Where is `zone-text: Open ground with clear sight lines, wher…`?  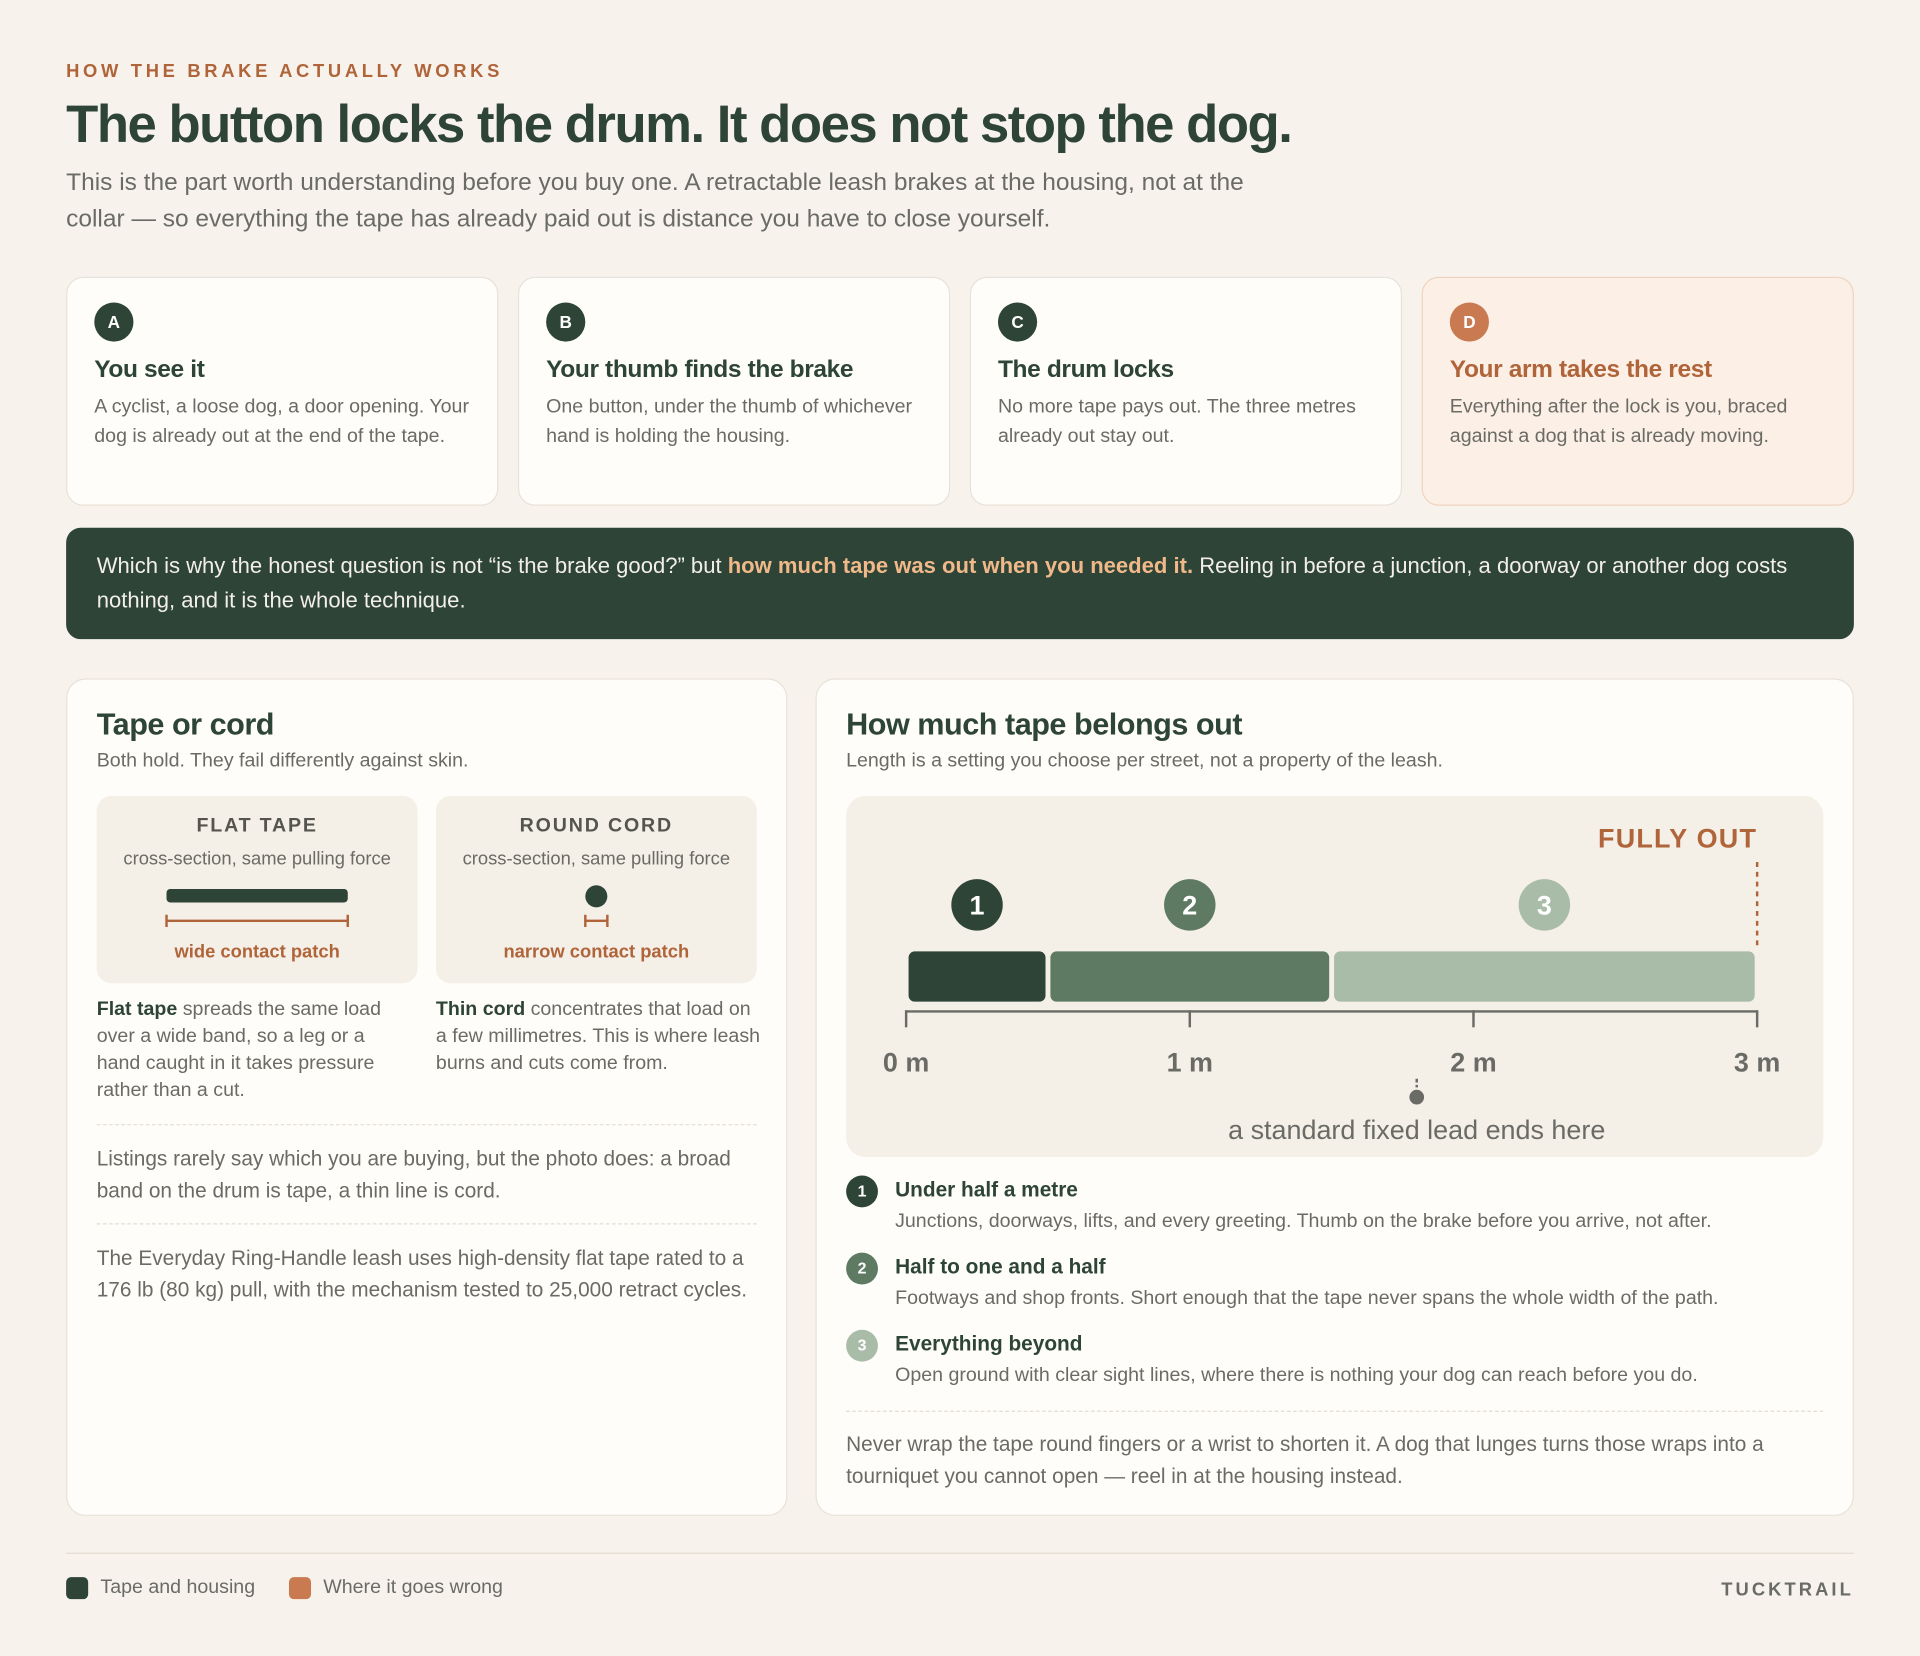
zone-text: Open ground with clear sight lines, wher… is located at coordinates (1296, 1376).